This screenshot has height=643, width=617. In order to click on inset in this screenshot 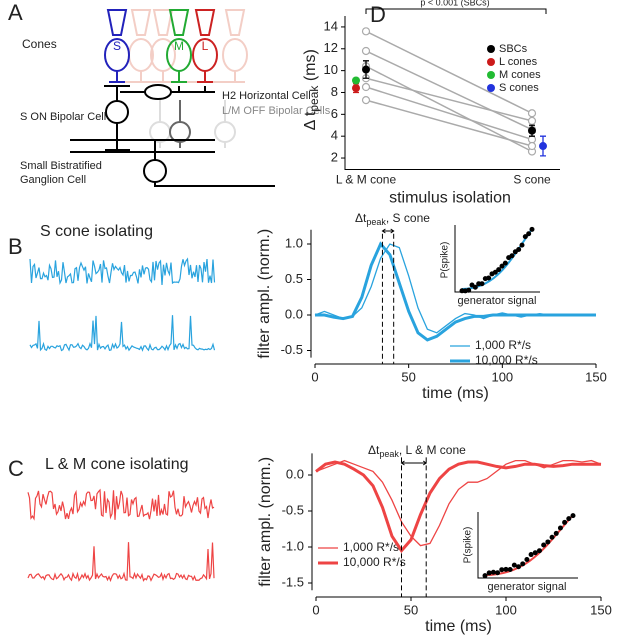, I will do `click(516, 402)`.